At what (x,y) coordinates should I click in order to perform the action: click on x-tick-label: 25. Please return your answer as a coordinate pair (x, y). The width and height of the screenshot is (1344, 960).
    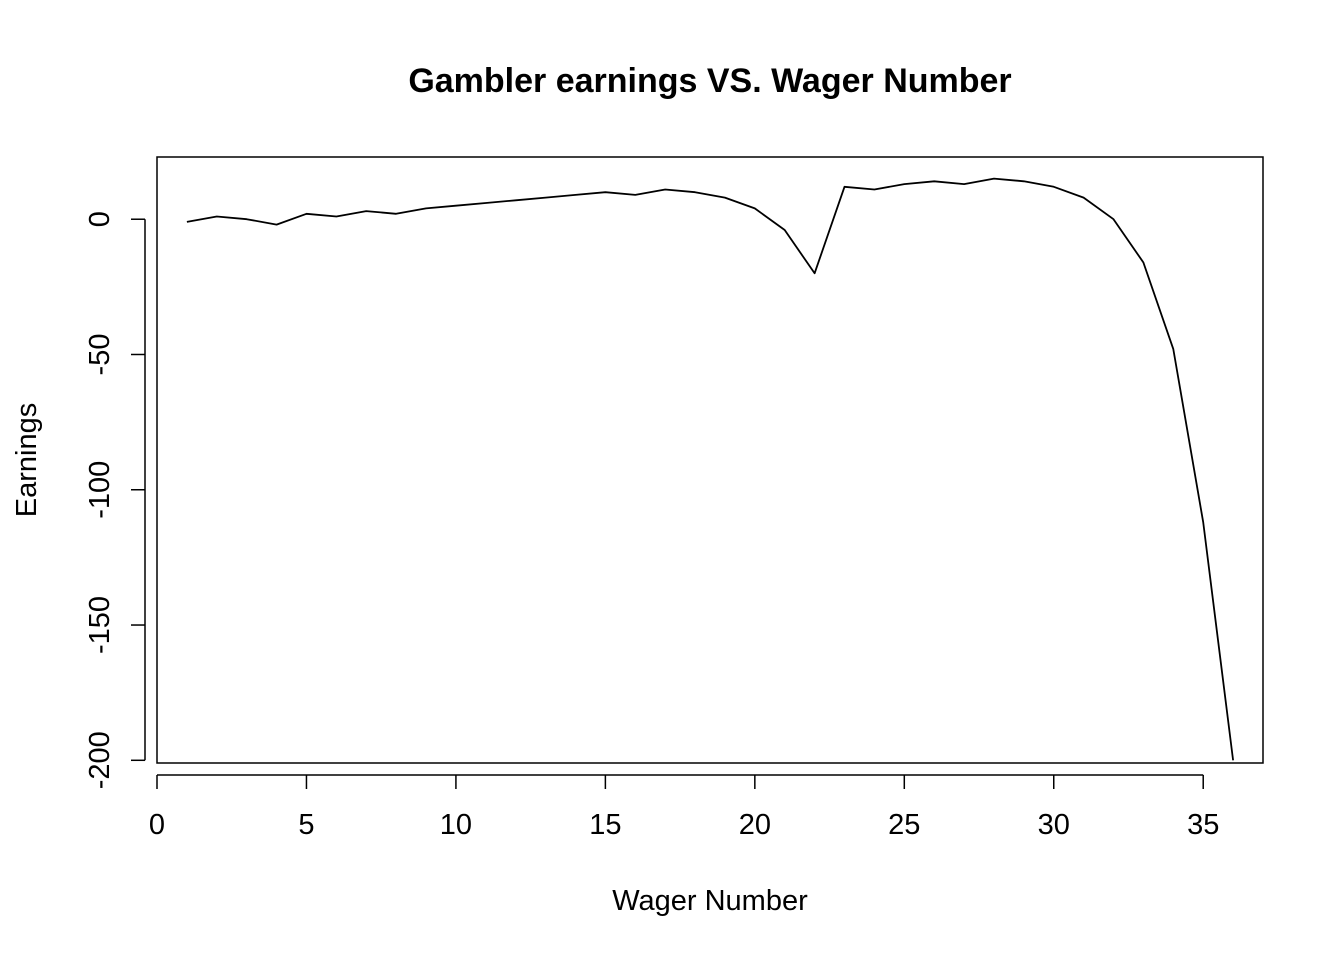
    Looking at the image, I should click on (904, 825).